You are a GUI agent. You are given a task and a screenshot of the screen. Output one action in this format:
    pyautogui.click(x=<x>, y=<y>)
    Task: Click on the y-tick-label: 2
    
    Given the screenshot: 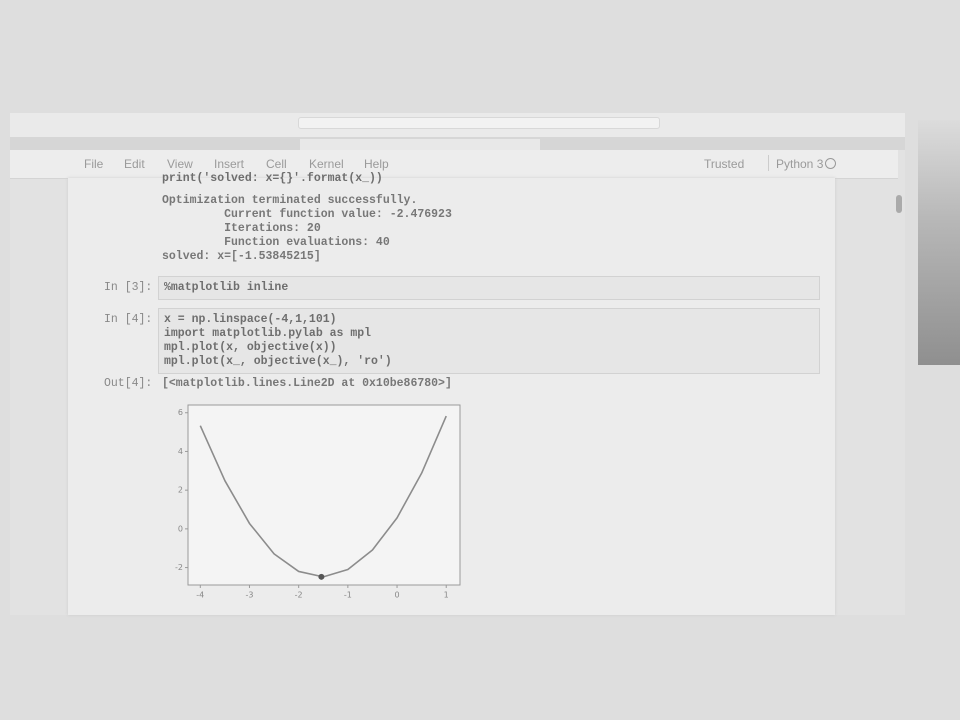 What is the action you would take?
    pyautogui.click(x=180, y=490)
    